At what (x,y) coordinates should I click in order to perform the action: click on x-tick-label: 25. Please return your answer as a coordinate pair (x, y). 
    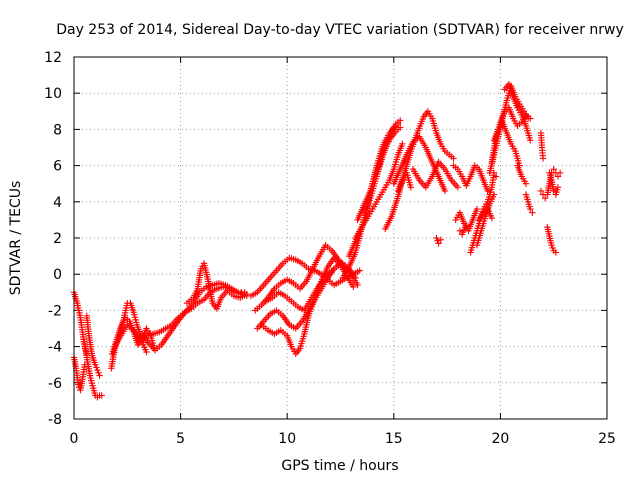
    Looking at the image, I should click on (607, 439).